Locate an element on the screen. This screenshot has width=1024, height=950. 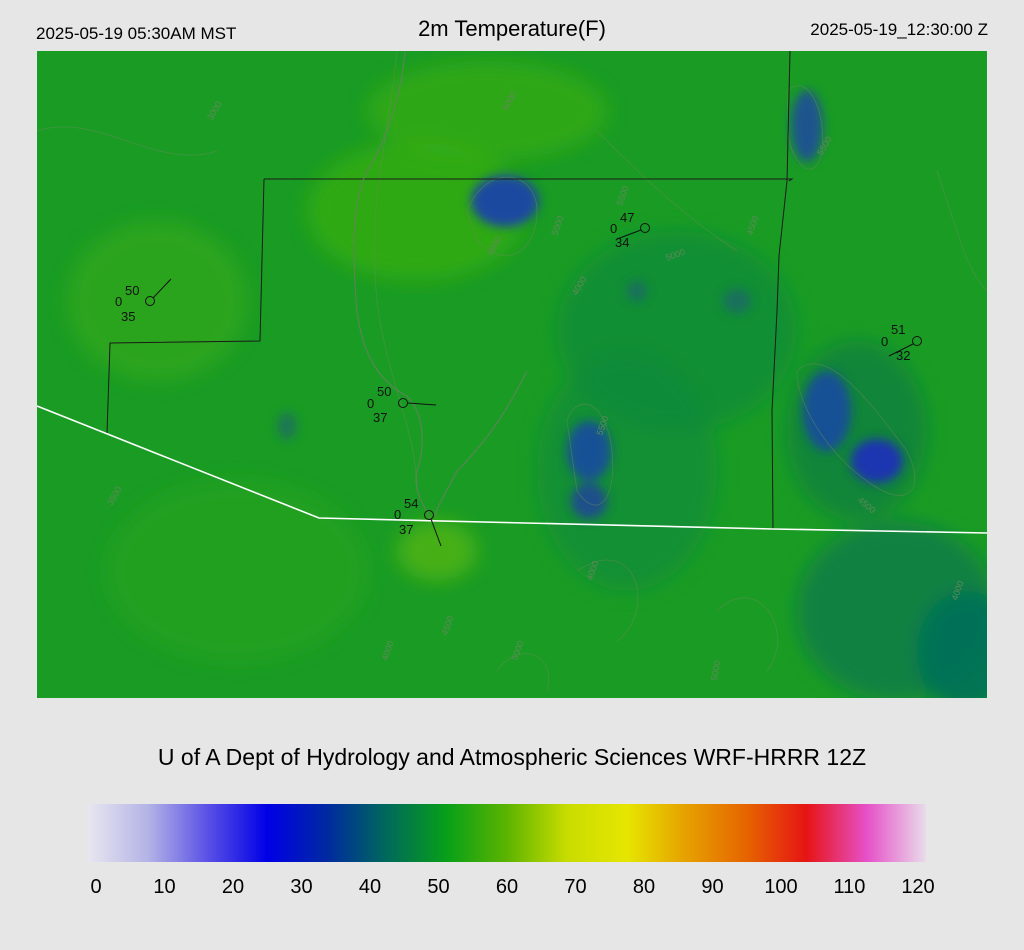
colorbar-ticks: 0 10 20 30 40 50 60 70 80 90 100 110 120 is located at coordinates (512, 891).